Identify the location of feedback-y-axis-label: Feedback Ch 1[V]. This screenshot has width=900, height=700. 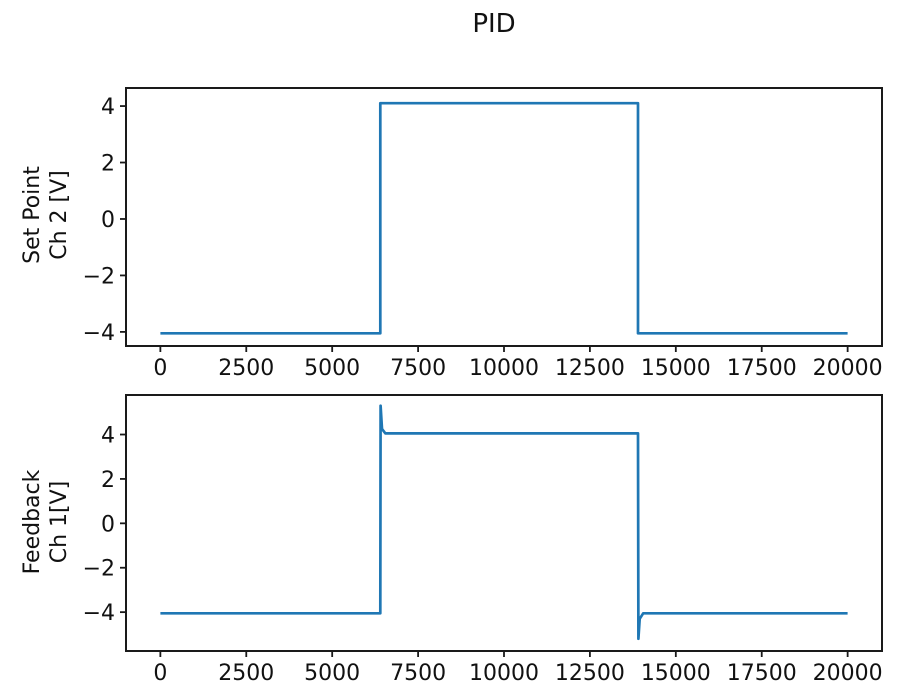
(46, 522).